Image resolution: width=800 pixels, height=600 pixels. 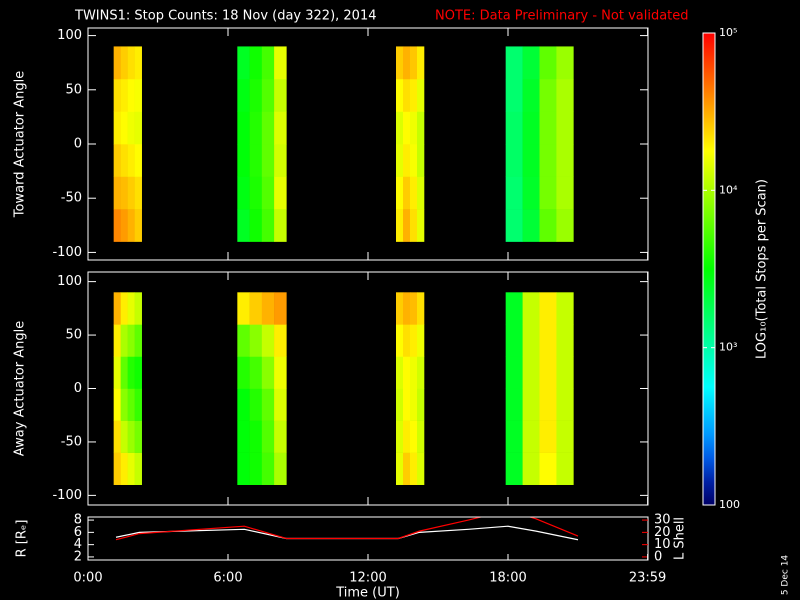 I want to click on y-tick-label: 2, so click(x=78, y=556).